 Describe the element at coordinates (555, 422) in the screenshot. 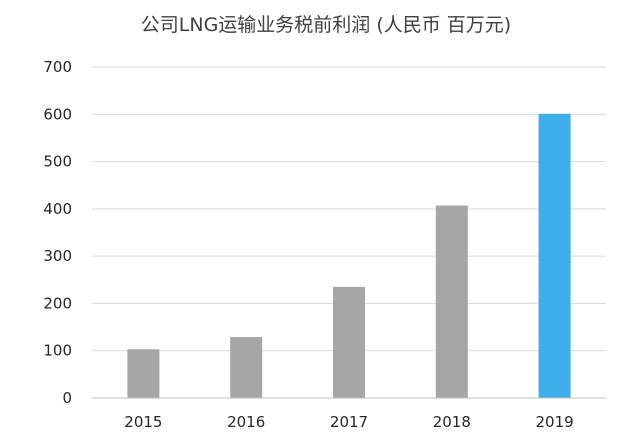

I see `x-tick-label: 2019` at that location.